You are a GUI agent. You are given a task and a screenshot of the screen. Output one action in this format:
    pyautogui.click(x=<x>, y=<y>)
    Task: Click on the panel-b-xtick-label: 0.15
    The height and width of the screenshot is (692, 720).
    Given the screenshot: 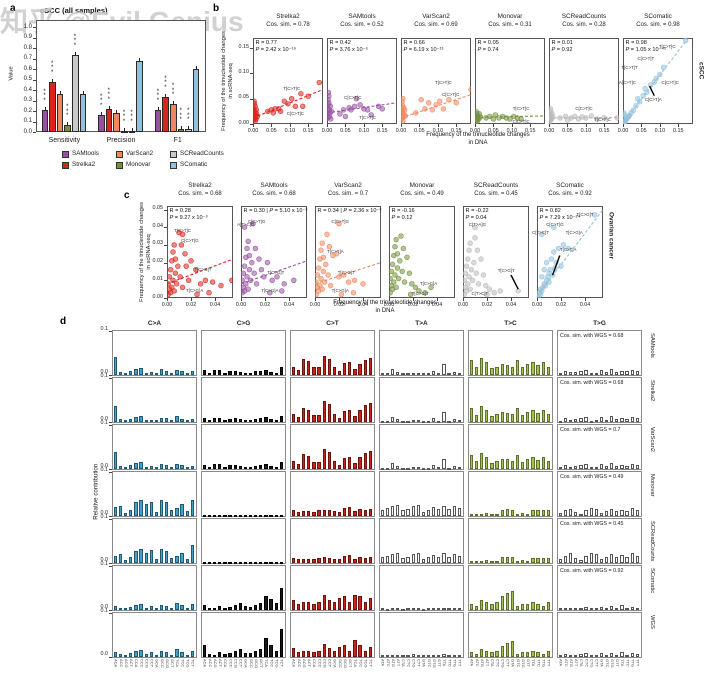 What is the action you would take?
    pyautogui.click(x=530, y=130)
    